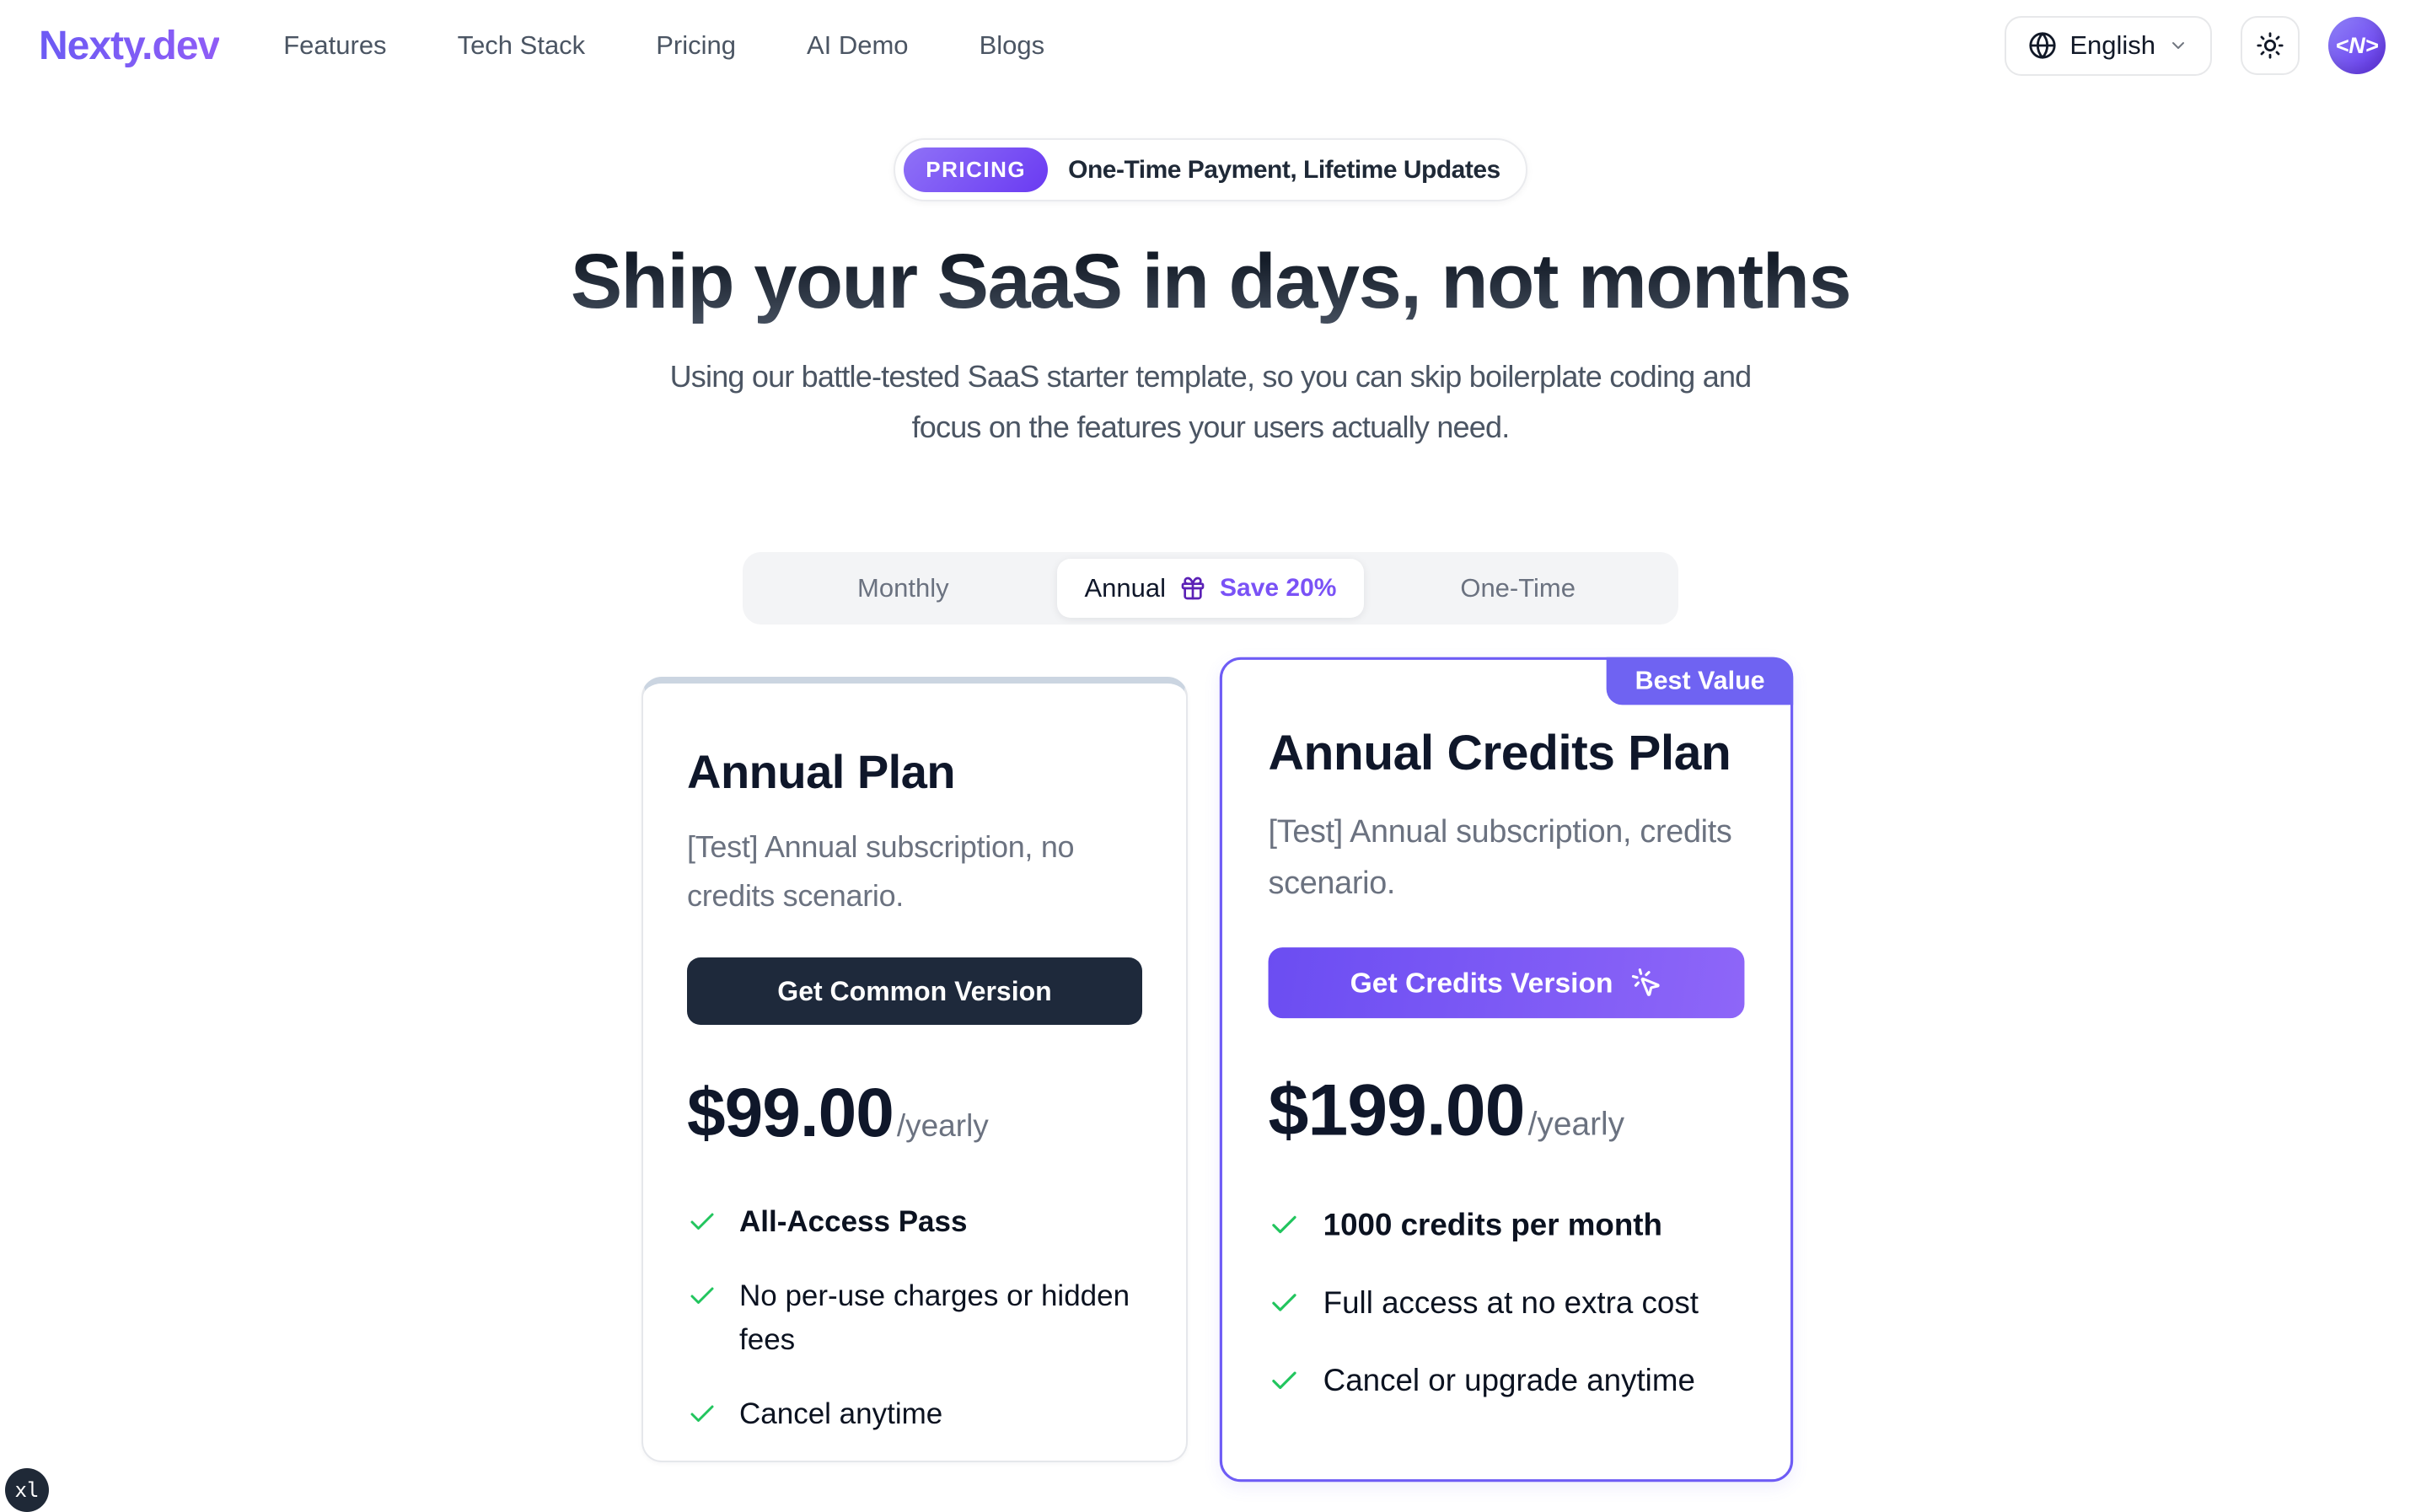 This screenshot has height=1512, width=2421. I want to click on price-row: $199.00 /yearly, so click(1507, 1111).